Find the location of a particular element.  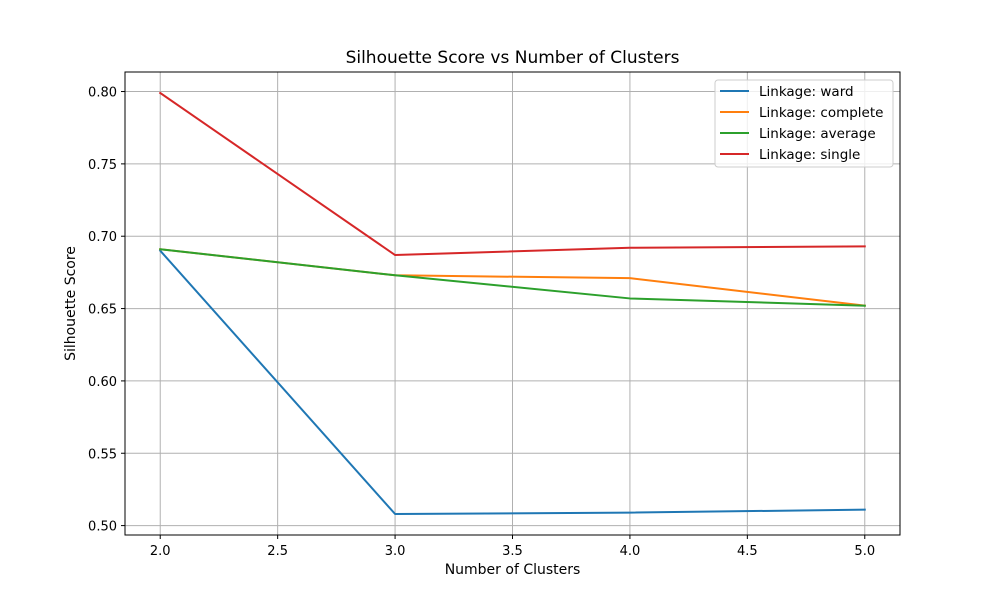

legend-label-average: Linkage: average is located at coordinates (817, 134).